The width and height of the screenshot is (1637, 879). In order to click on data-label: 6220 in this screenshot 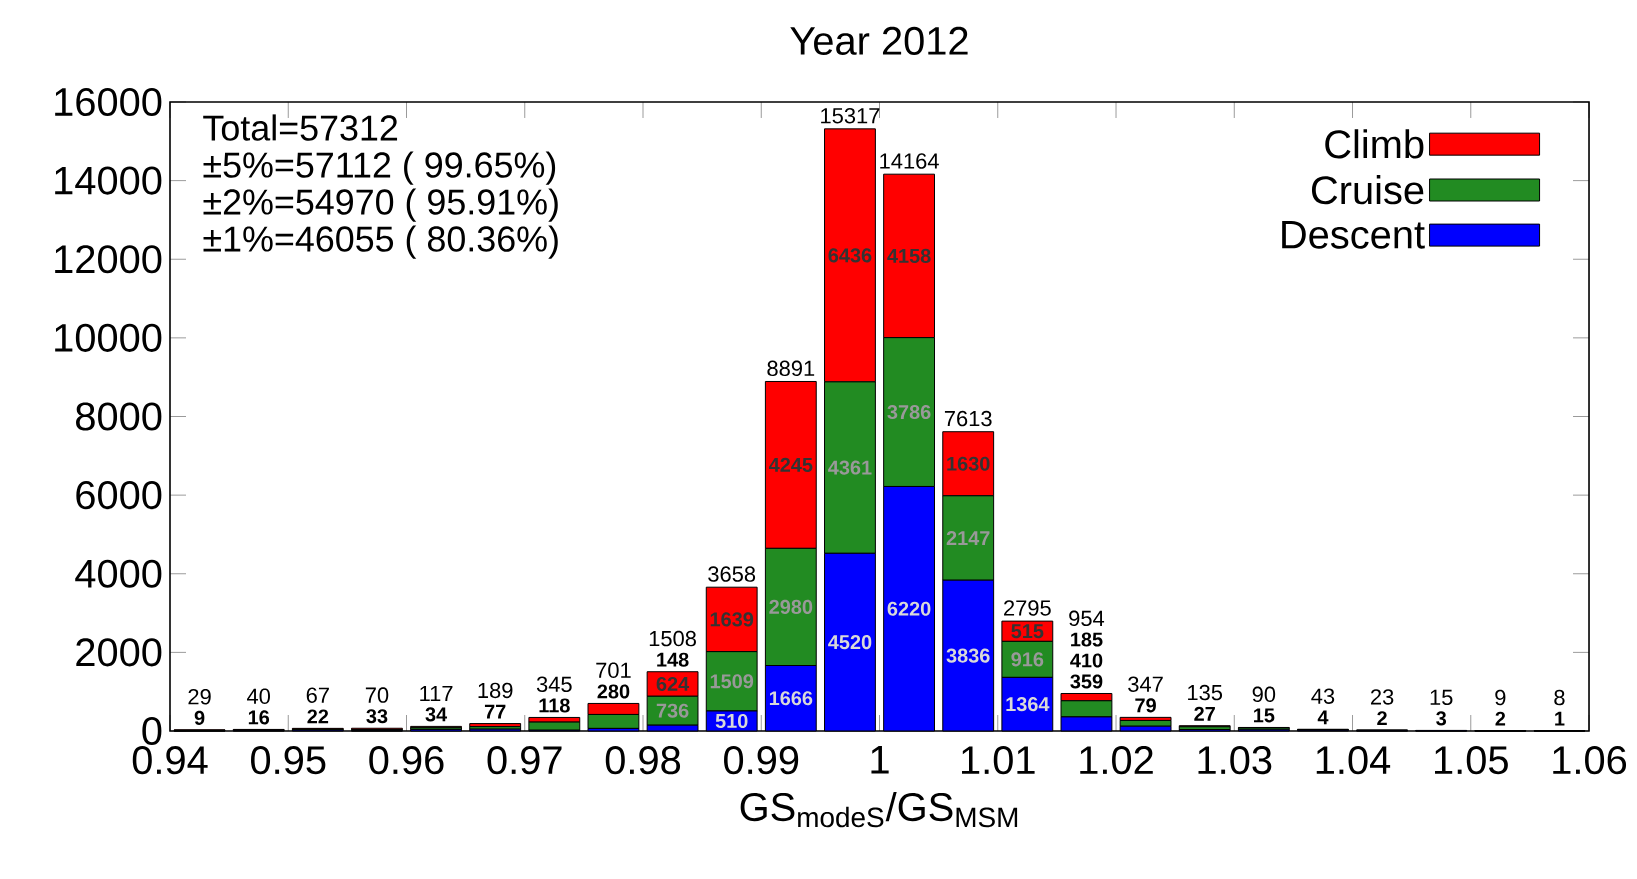, I will do `click(909, 608)`.